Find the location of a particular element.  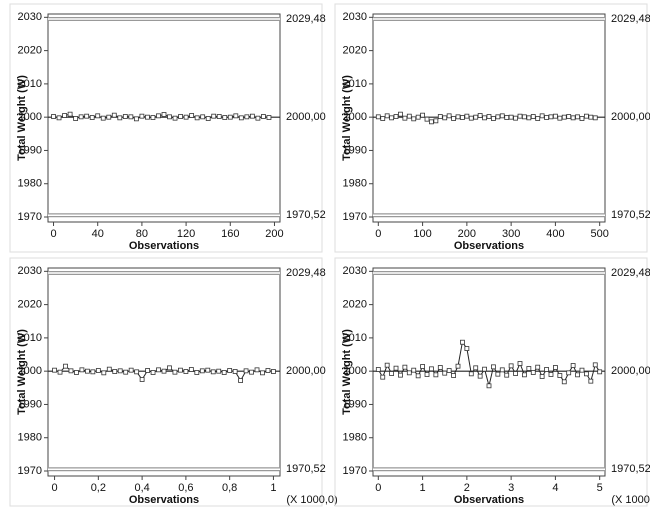

x-multiplier: (X 1000,0) is located at coordinates (630, 500).